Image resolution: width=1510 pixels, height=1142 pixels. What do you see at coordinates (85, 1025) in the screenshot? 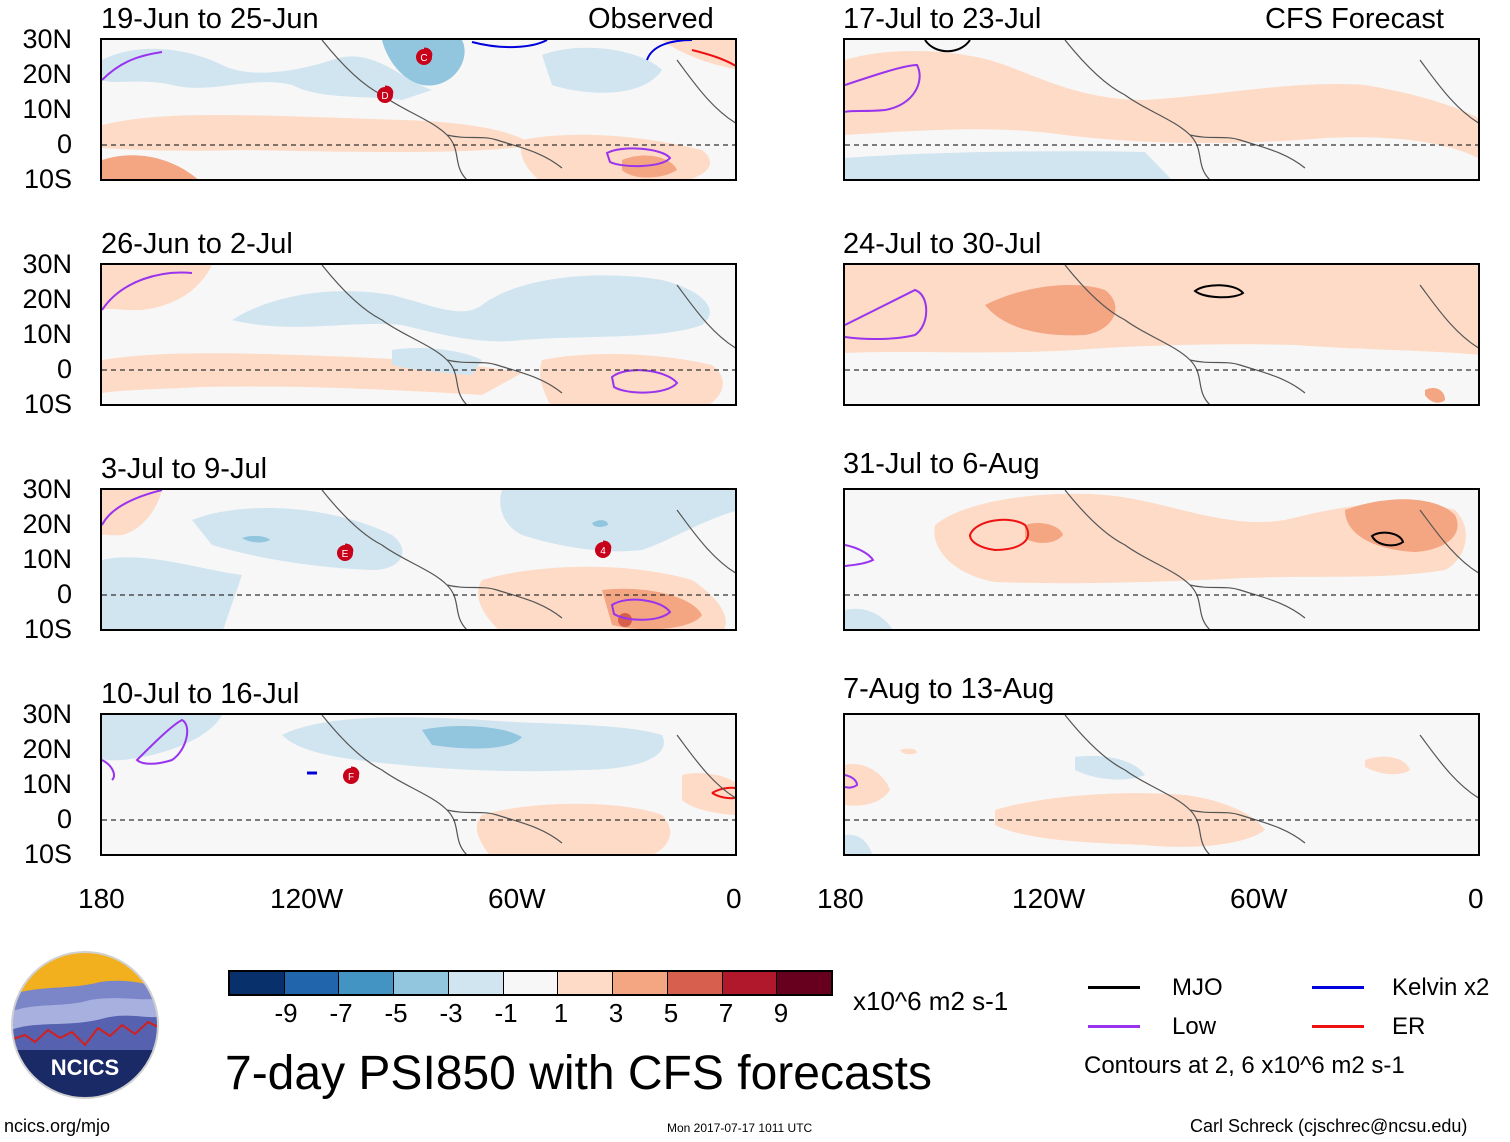
I see `ncics-logo: NCICS` at bounding box center [85, 1025].